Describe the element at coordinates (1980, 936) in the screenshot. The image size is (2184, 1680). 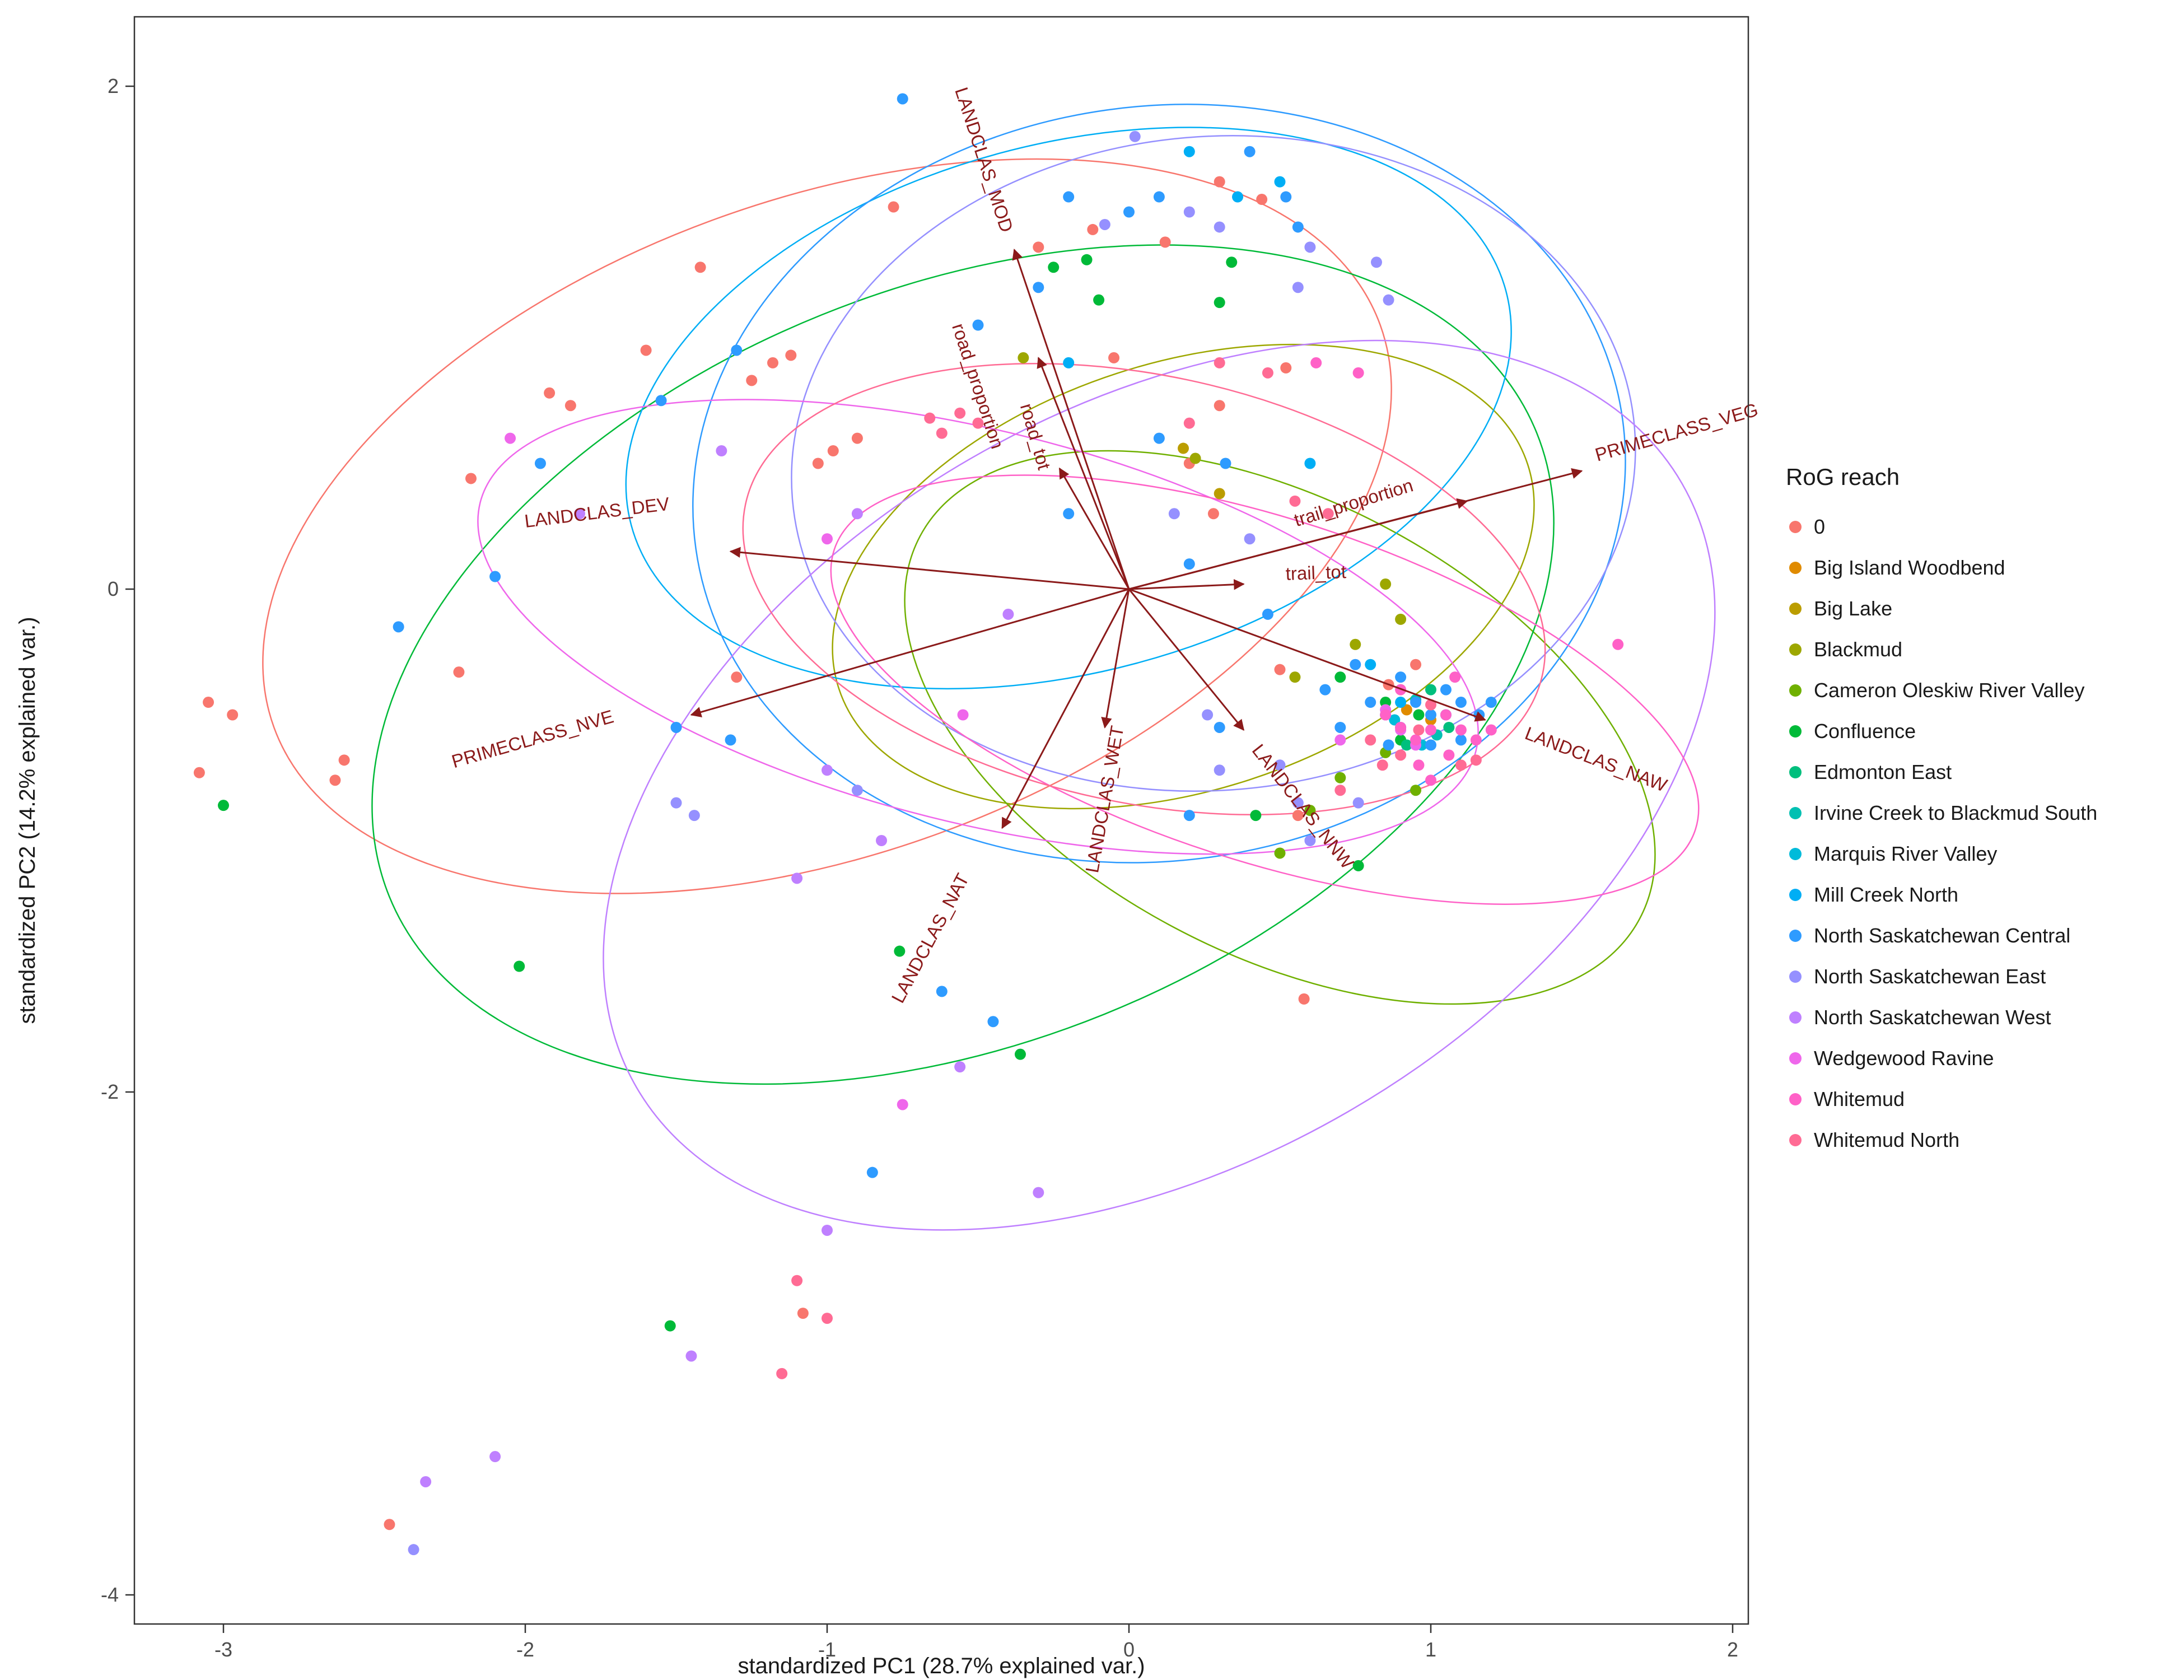
I see `legend-item: North Saskatchewan Central` at that location.